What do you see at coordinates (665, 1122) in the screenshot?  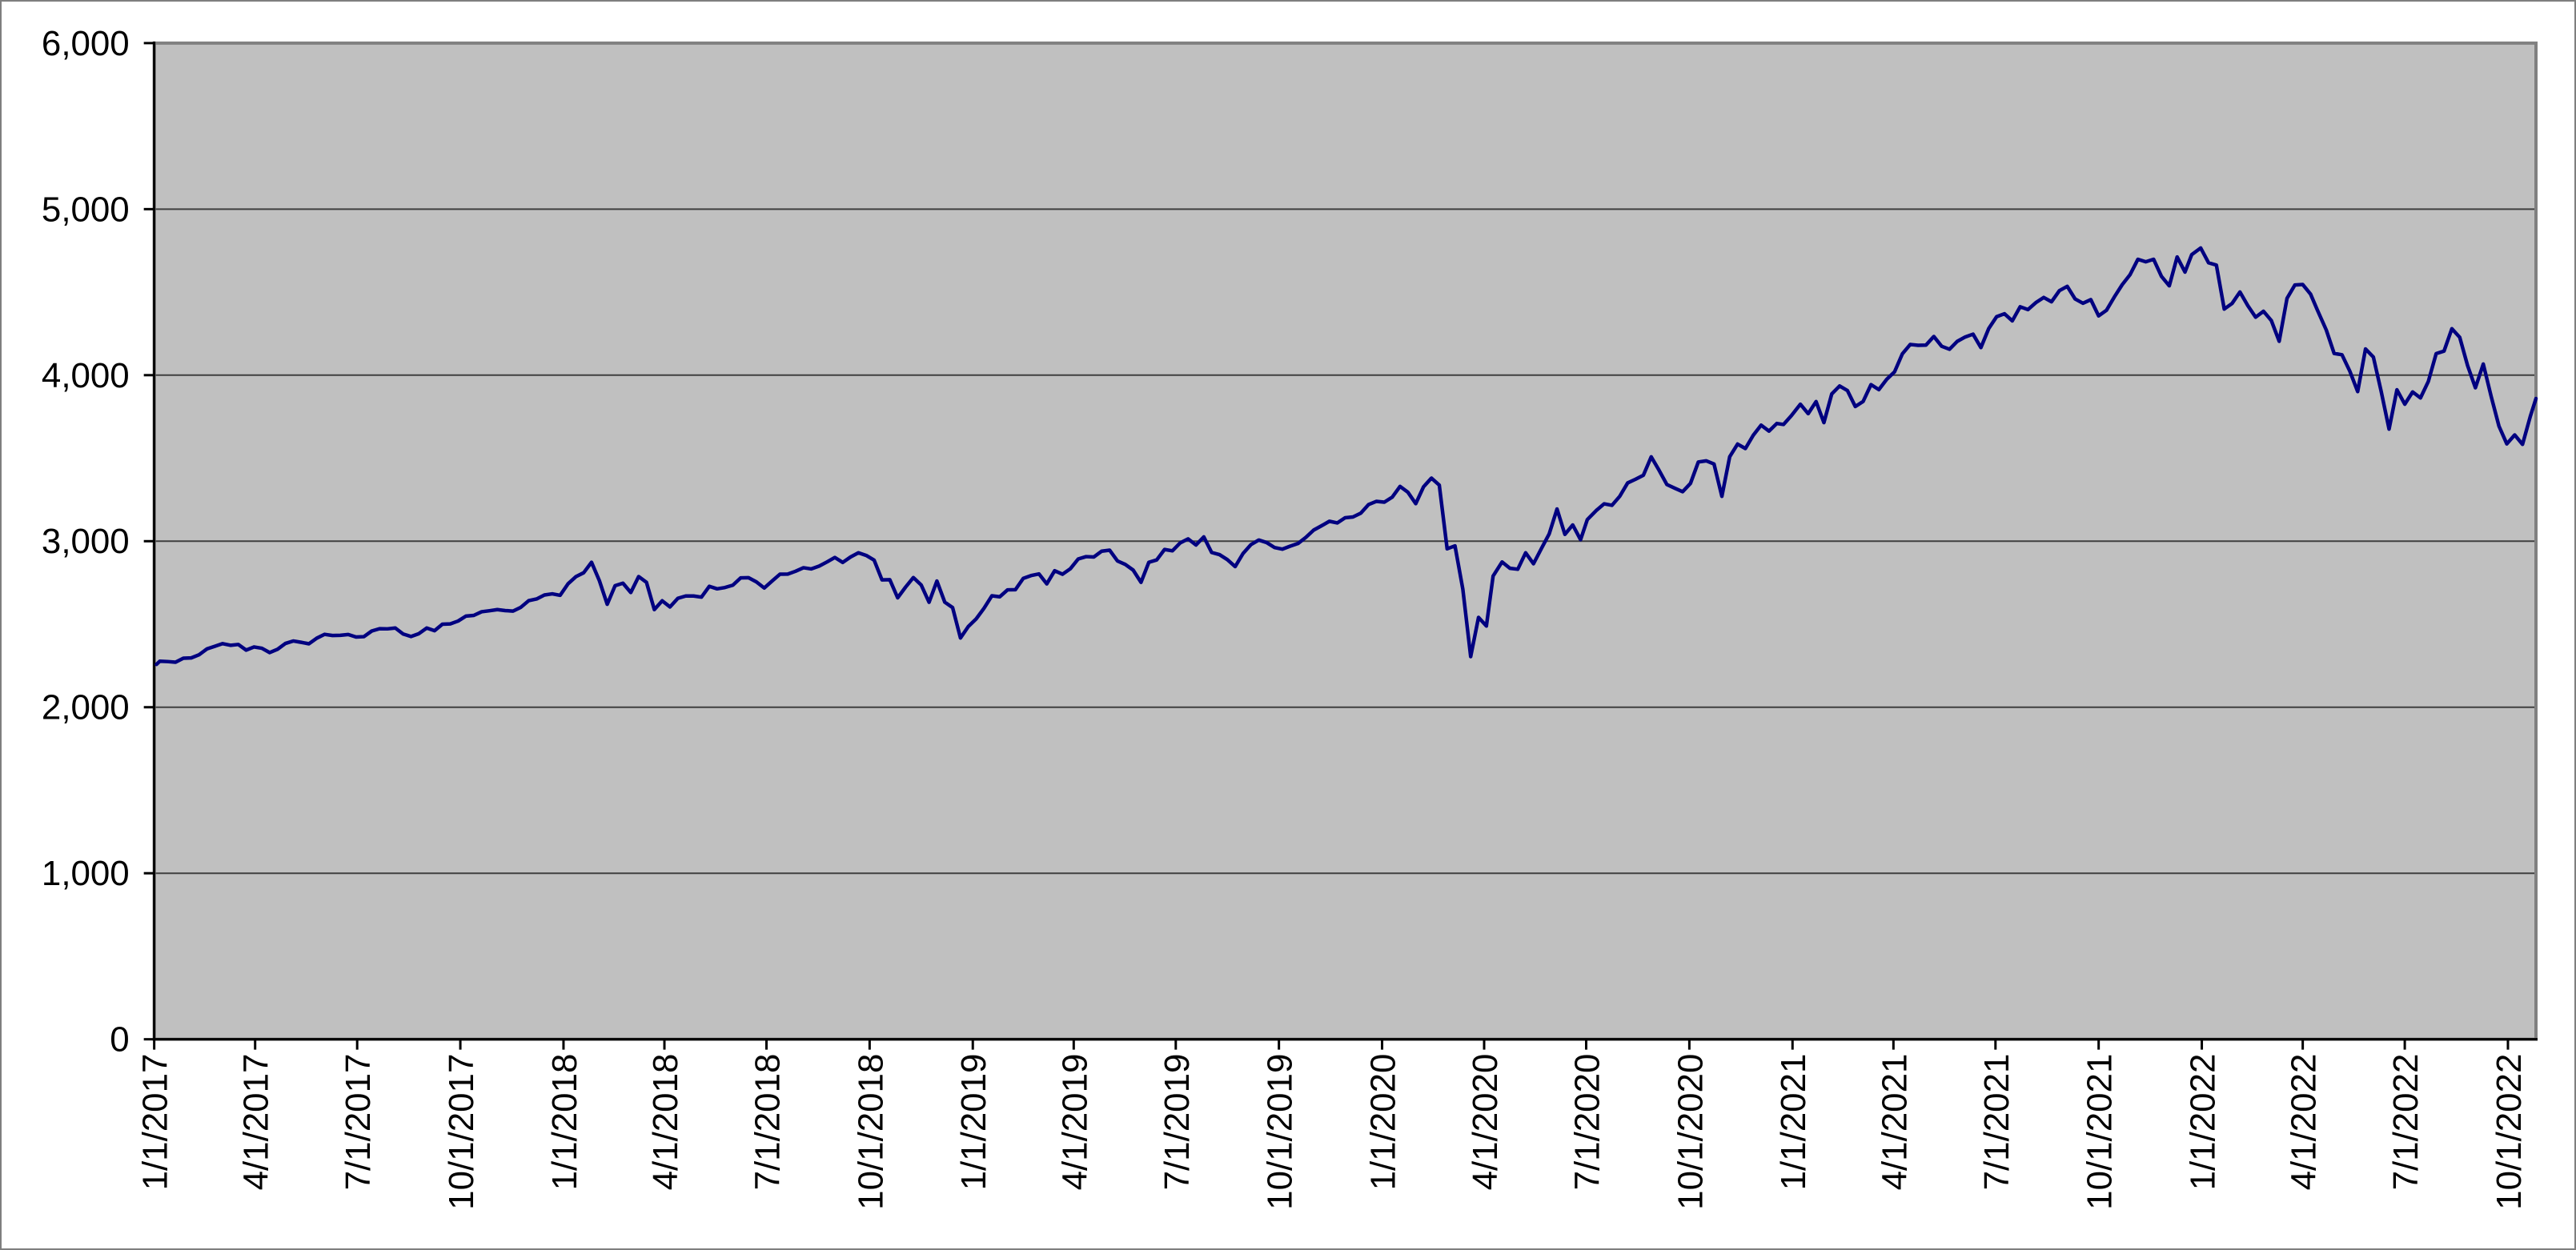 I see `x-axis-tick-label: 4/1/2018` at bounding box center [665, 1122].